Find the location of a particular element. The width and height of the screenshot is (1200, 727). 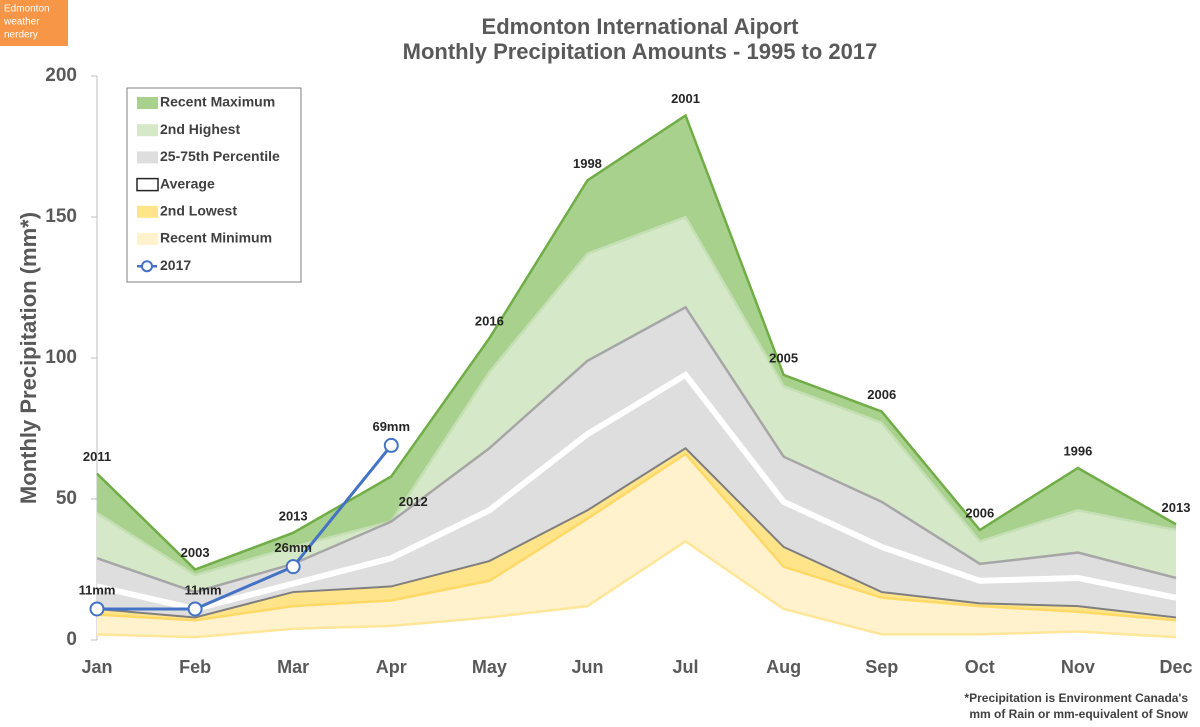

footnote: *Precipitation is Environment Canada's is located at coordinates (1076, 698).